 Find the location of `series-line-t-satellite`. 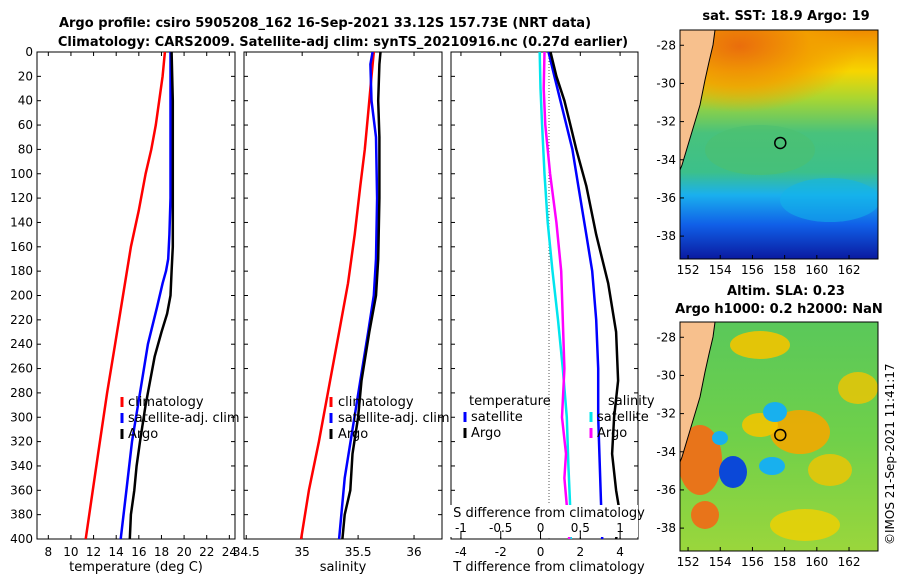

series-line-t-satellite is located at coordinates (575, 295).